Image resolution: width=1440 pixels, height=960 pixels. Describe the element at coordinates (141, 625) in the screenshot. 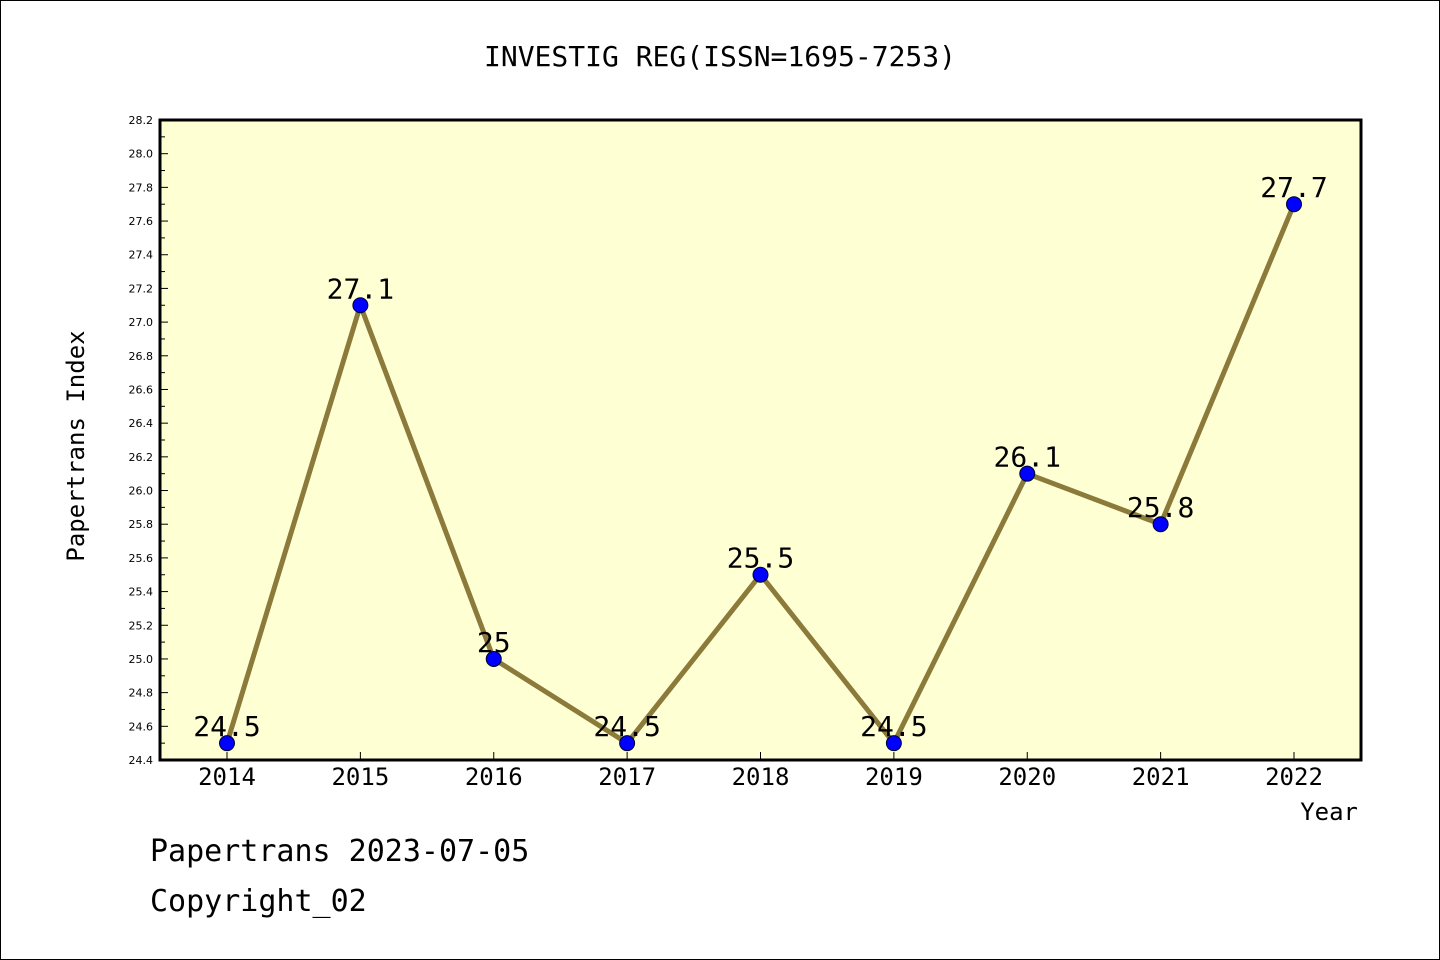

I see `y-tick-label: 25.2` at that location.